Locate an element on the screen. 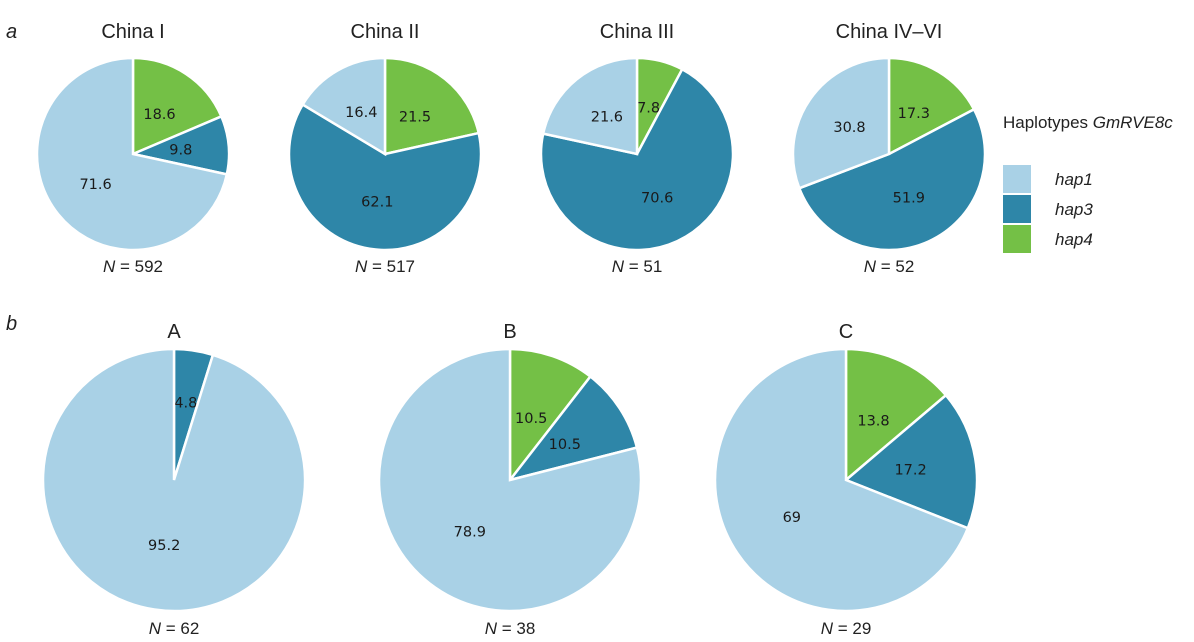 The width and height of the screenshot is (1194, 642). pie-slice-label-hap4: 18.6 is located at coordinates (159, 115).